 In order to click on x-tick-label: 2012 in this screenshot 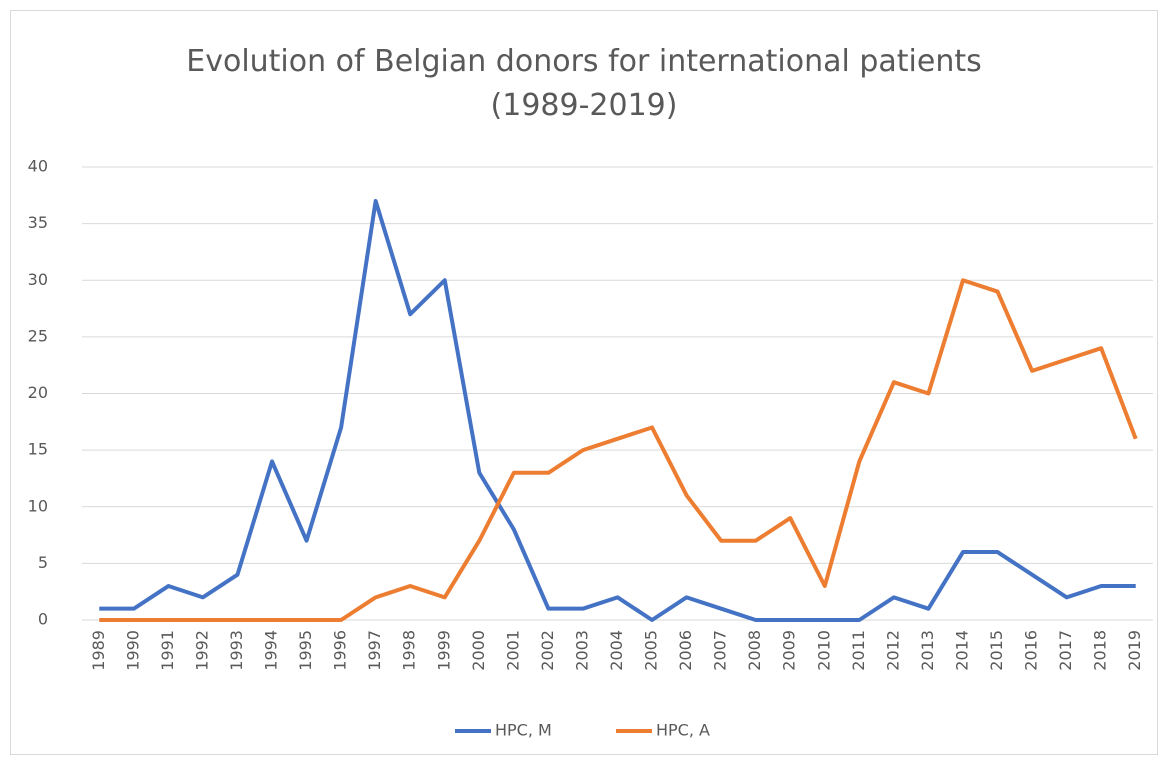, I will do `click(892, 650)`.